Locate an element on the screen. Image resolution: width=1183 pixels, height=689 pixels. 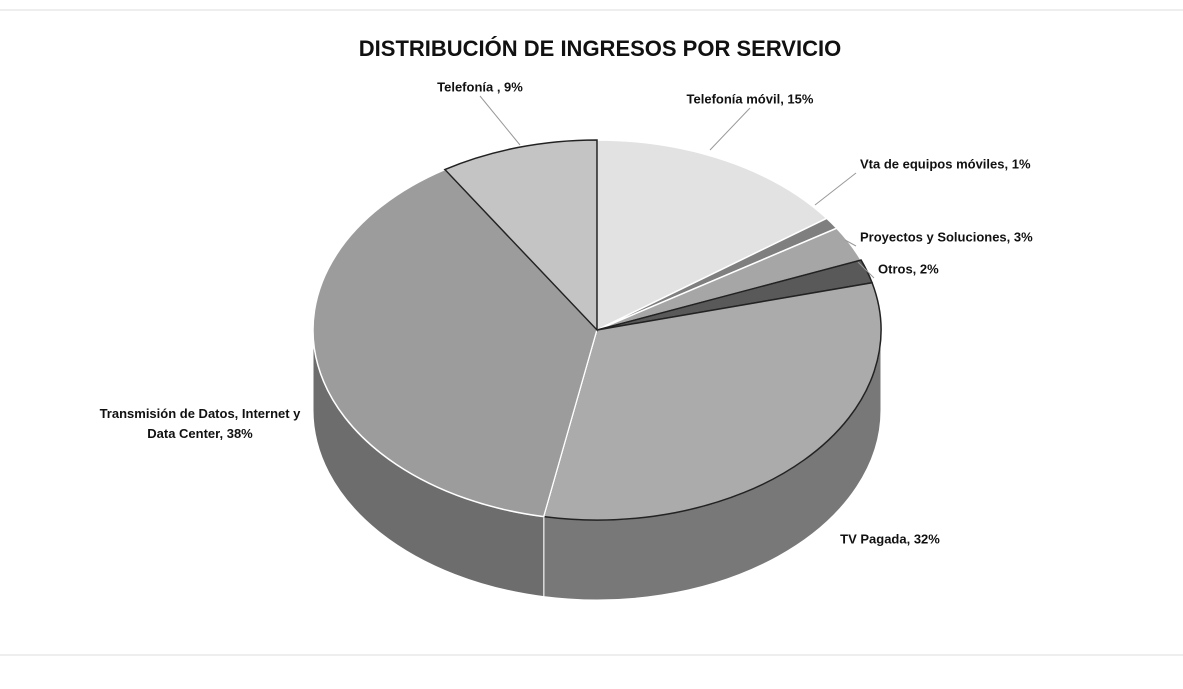
data-label: Otros, 2% is located at coordinates (908, 268).